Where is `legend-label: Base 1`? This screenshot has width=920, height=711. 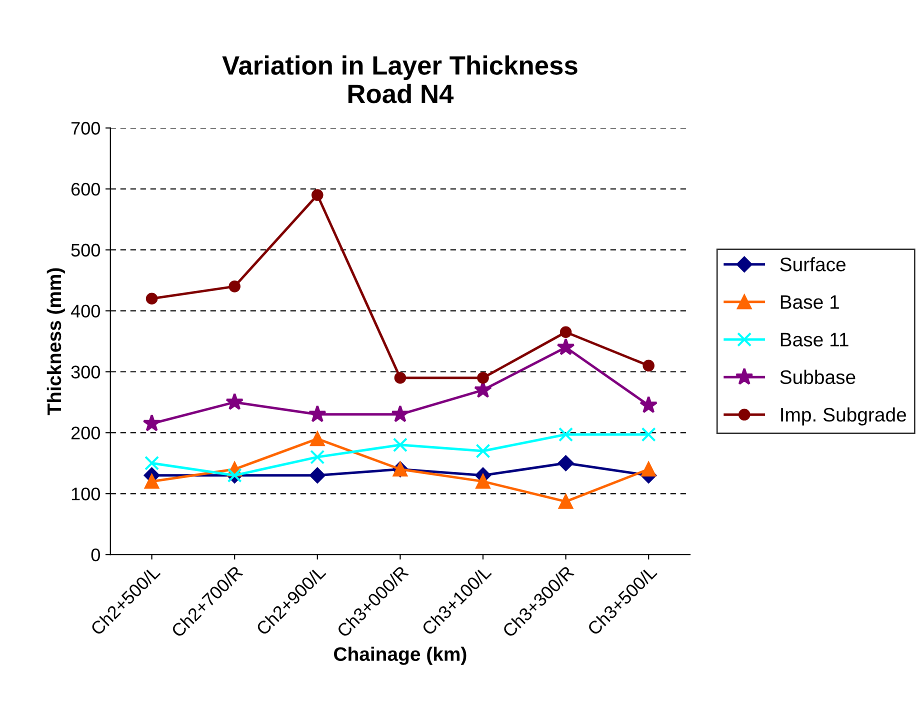
legend-label: Base 1 is located at coordinates (809, 302).